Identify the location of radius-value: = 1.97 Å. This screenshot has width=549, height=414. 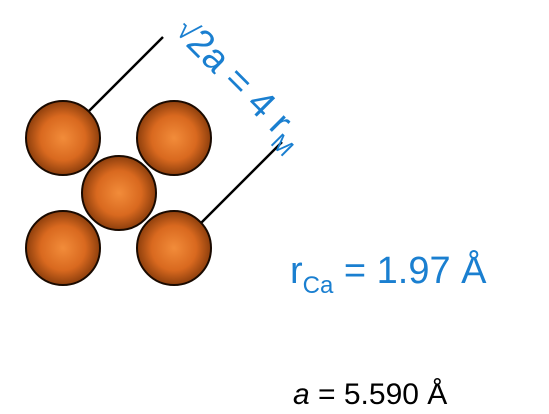
(410, 270).